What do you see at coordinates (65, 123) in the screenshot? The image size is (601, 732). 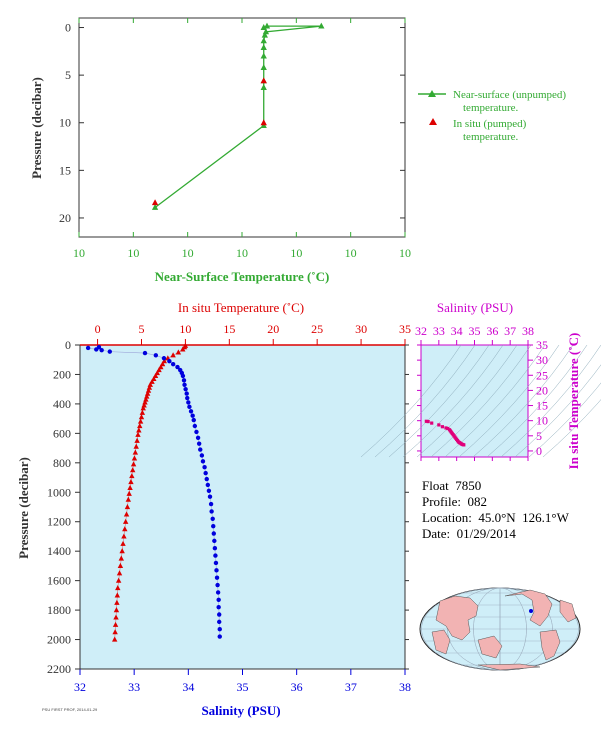 I see `near-surface-y-tick-label: 10` at bounding box center [65, 123].